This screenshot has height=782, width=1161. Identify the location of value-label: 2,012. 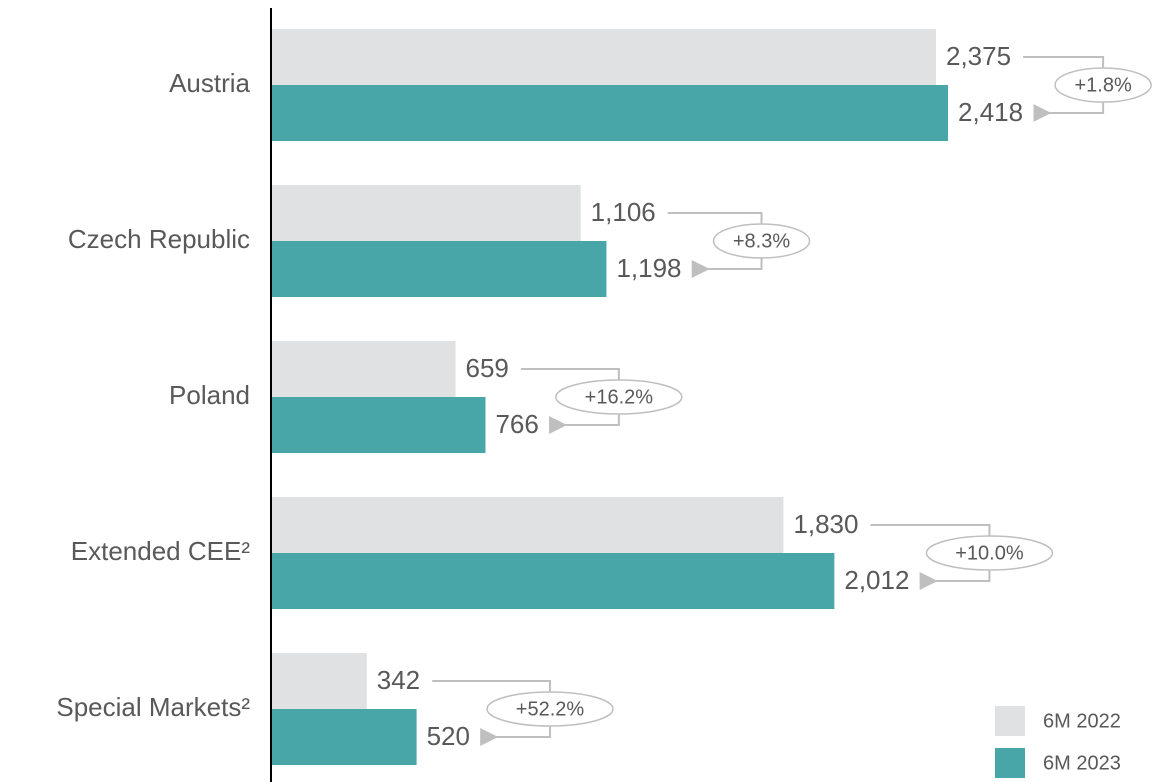
(876, 580).